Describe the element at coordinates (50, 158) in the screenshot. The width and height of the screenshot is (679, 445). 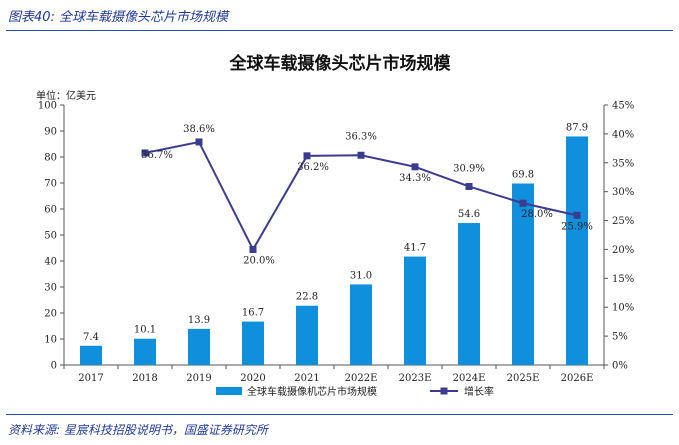
I see `y-left-tick-label: 80` at that location.